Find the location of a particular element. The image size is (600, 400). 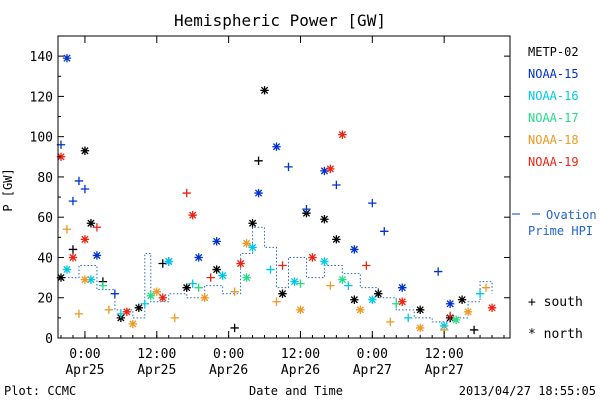

legend-ovation-label-line2: Prime HPI is located at coordinates (560, 231).